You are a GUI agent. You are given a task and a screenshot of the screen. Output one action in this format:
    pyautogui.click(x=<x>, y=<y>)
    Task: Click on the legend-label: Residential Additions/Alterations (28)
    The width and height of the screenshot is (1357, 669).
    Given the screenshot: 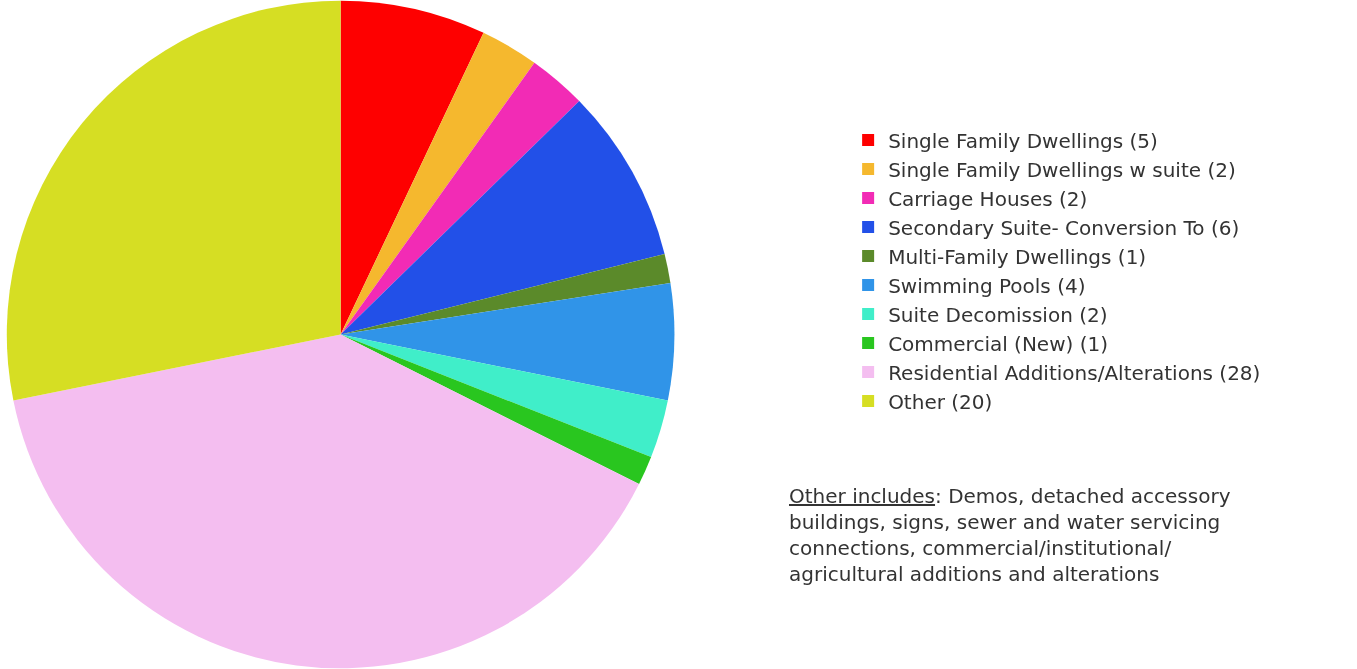 What is the action you would take?
    pyautogui.click(x=1074, y=372)
    